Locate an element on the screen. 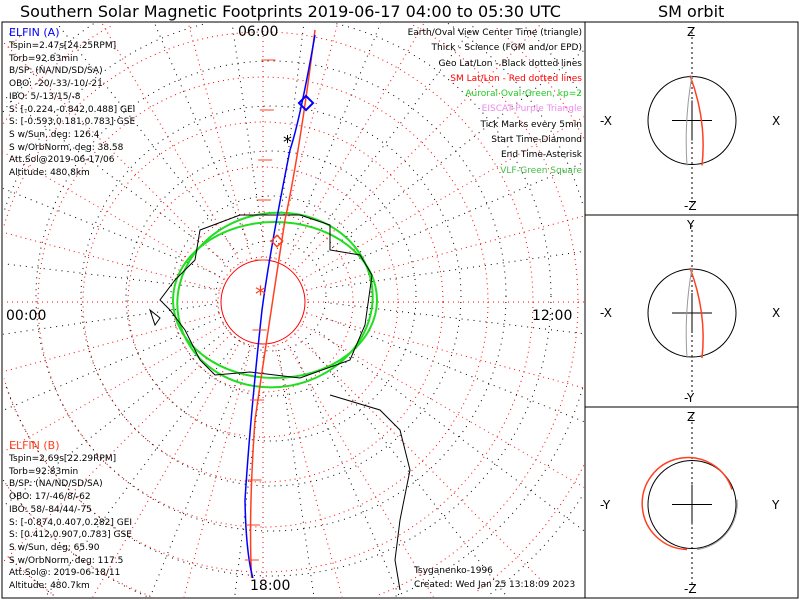 The height and width of the screenshot is (600, 800). legend-entry: Start Time-Diamond is located at coordinates (536, 140).